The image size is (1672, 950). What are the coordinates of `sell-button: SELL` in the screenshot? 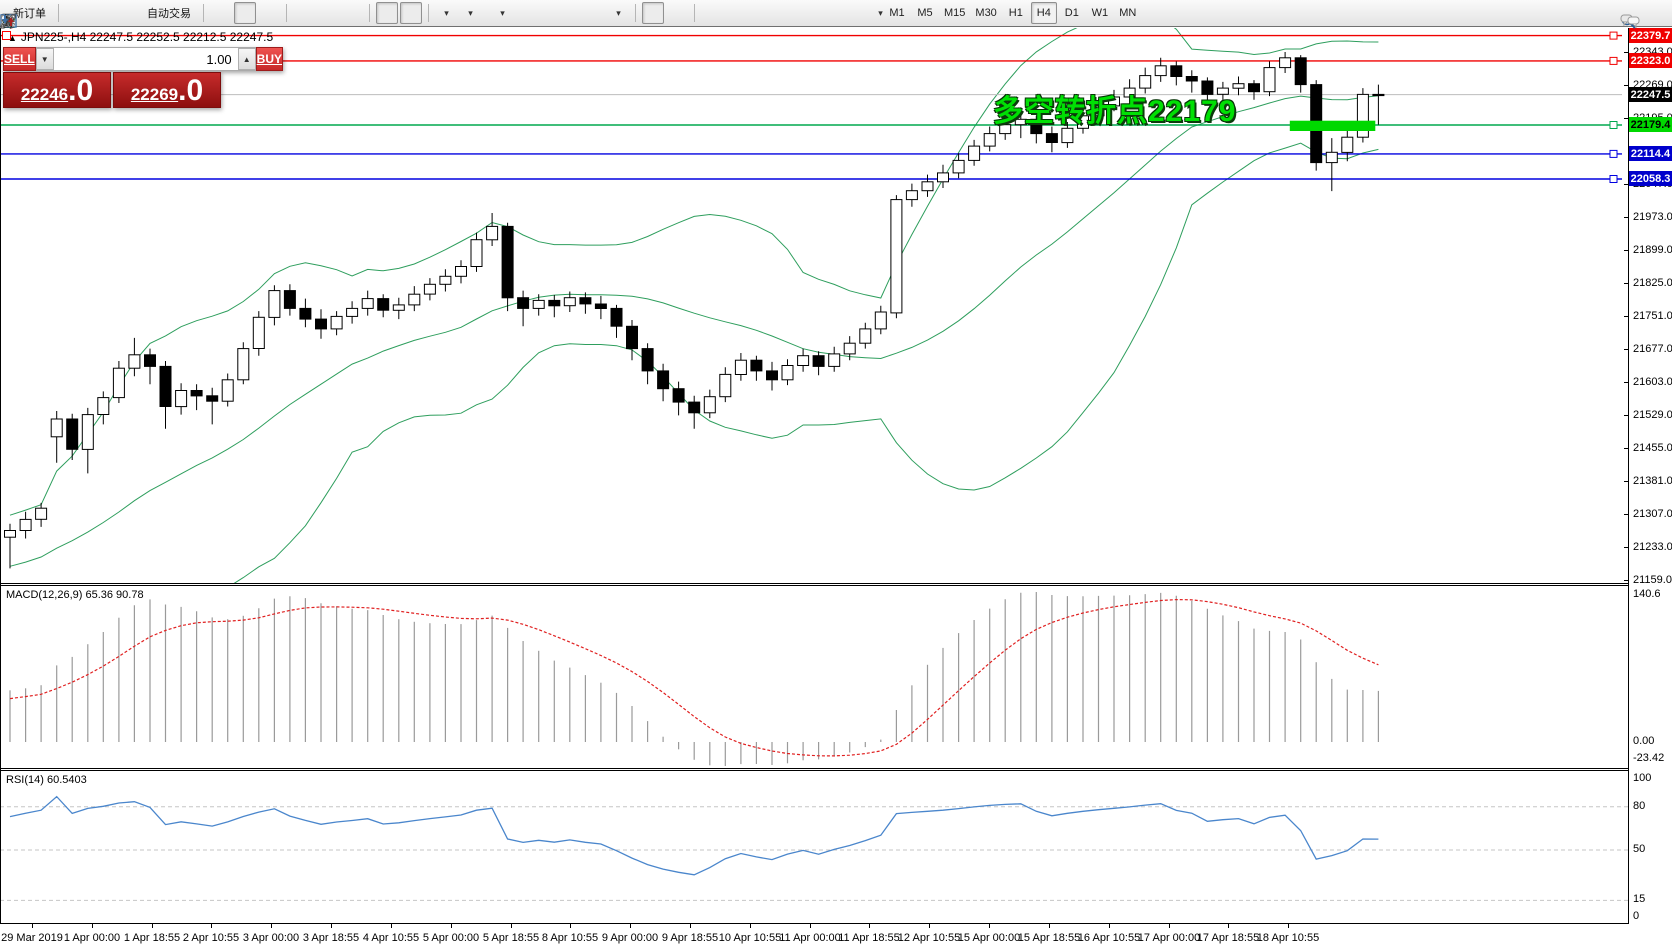 It's located at (19, 59).